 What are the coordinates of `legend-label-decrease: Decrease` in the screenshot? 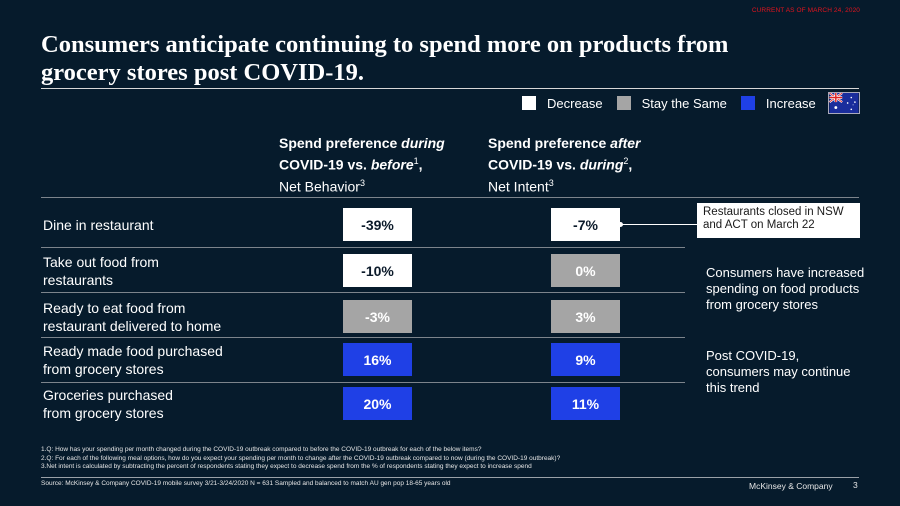 It's located at (575, 103).